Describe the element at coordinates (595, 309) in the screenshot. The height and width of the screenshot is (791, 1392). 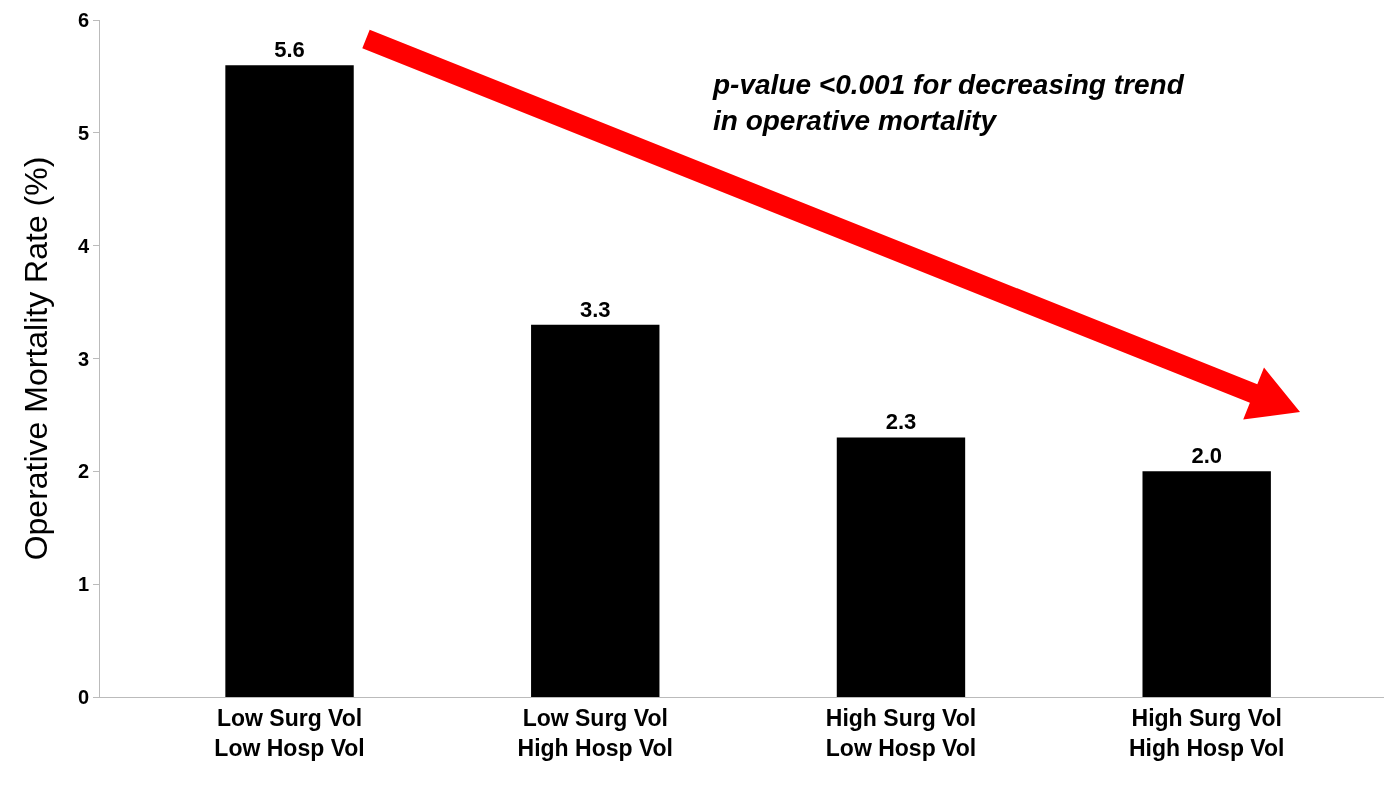
I see `data-label: 3.3` at that location.